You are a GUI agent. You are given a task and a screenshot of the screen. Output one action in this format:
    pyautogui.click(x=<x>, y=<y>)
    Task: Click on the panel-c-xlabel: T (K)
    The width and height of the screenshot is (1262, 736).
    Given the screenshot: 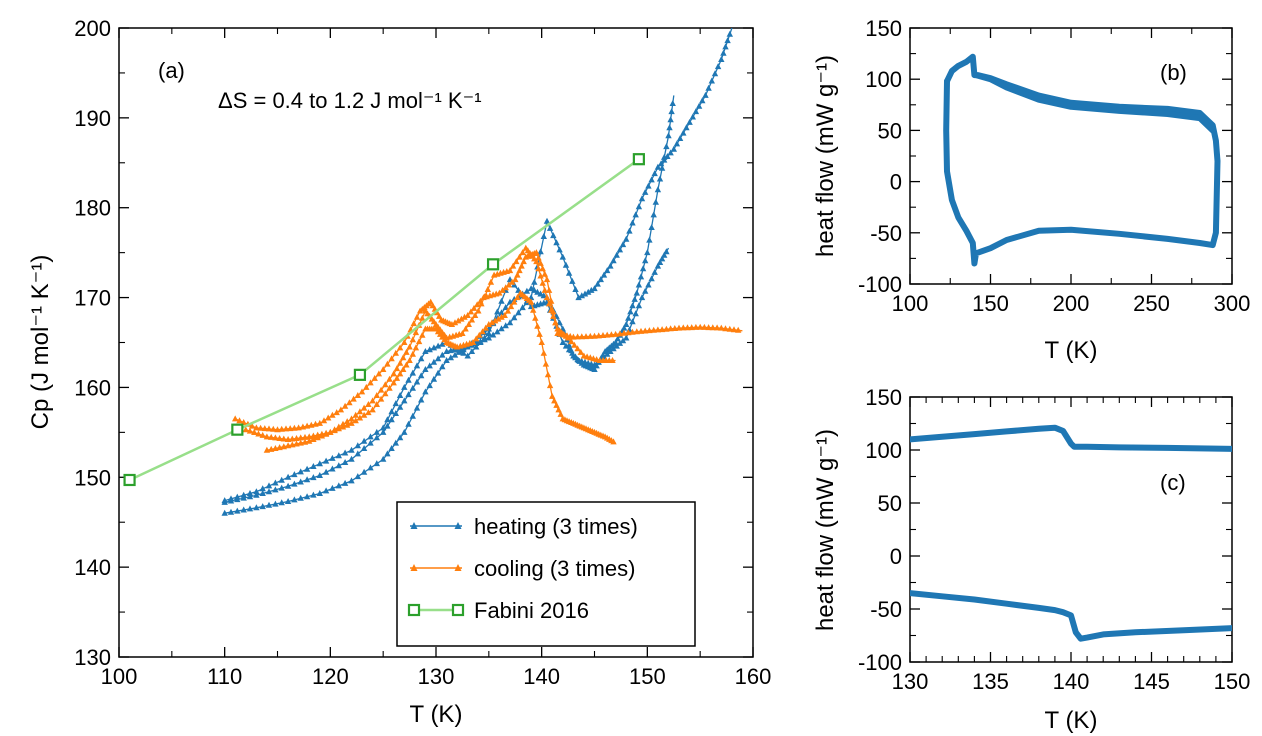 What is the action you would take?
    pyautogui.click(x=1071, y=720)
    